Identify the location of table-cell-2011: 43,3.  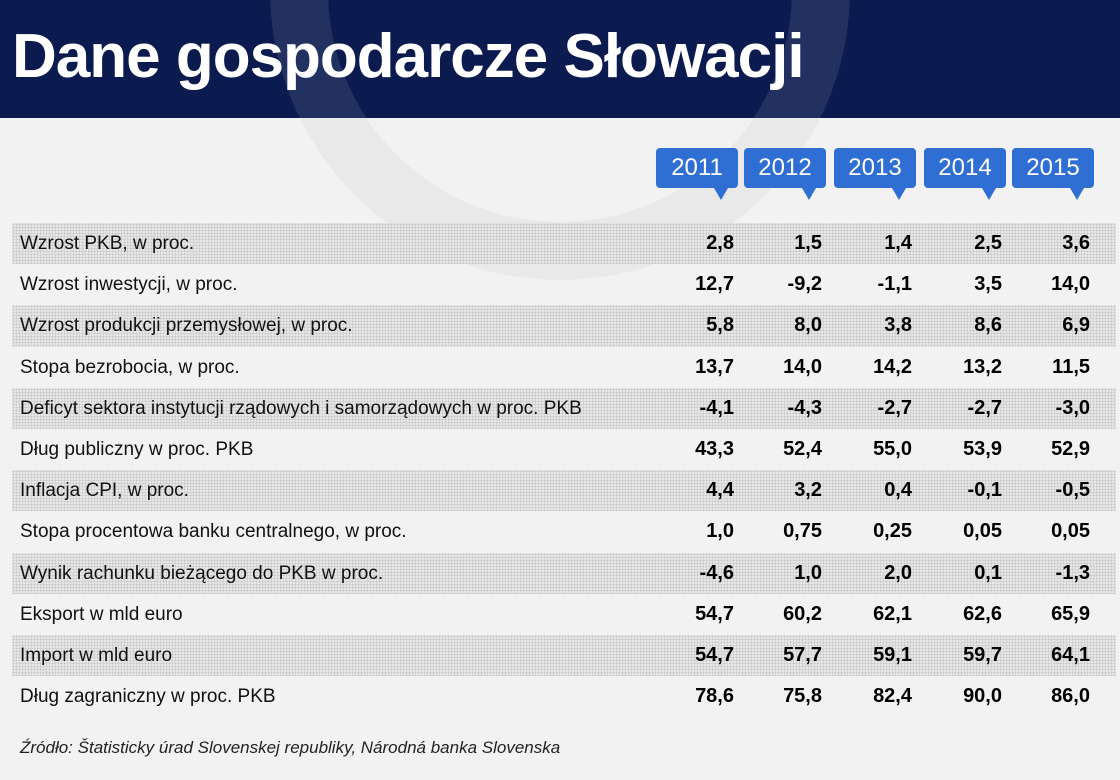
(714, 448).